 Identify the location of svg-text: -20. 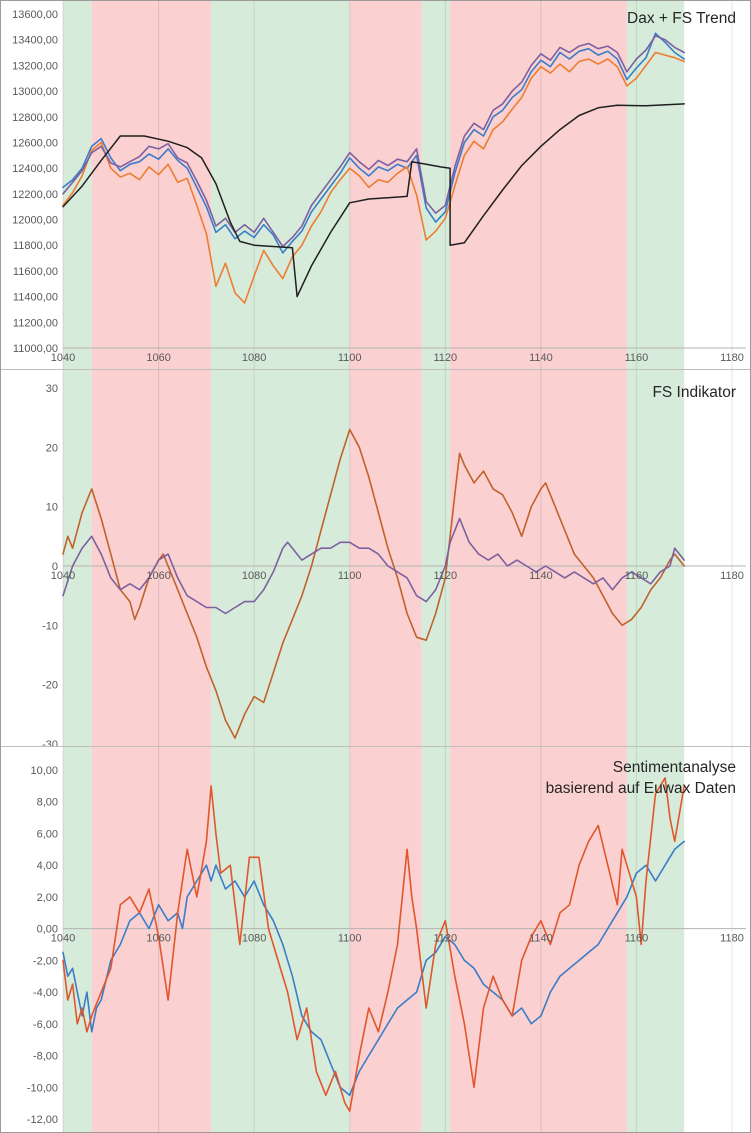
(50, 686).